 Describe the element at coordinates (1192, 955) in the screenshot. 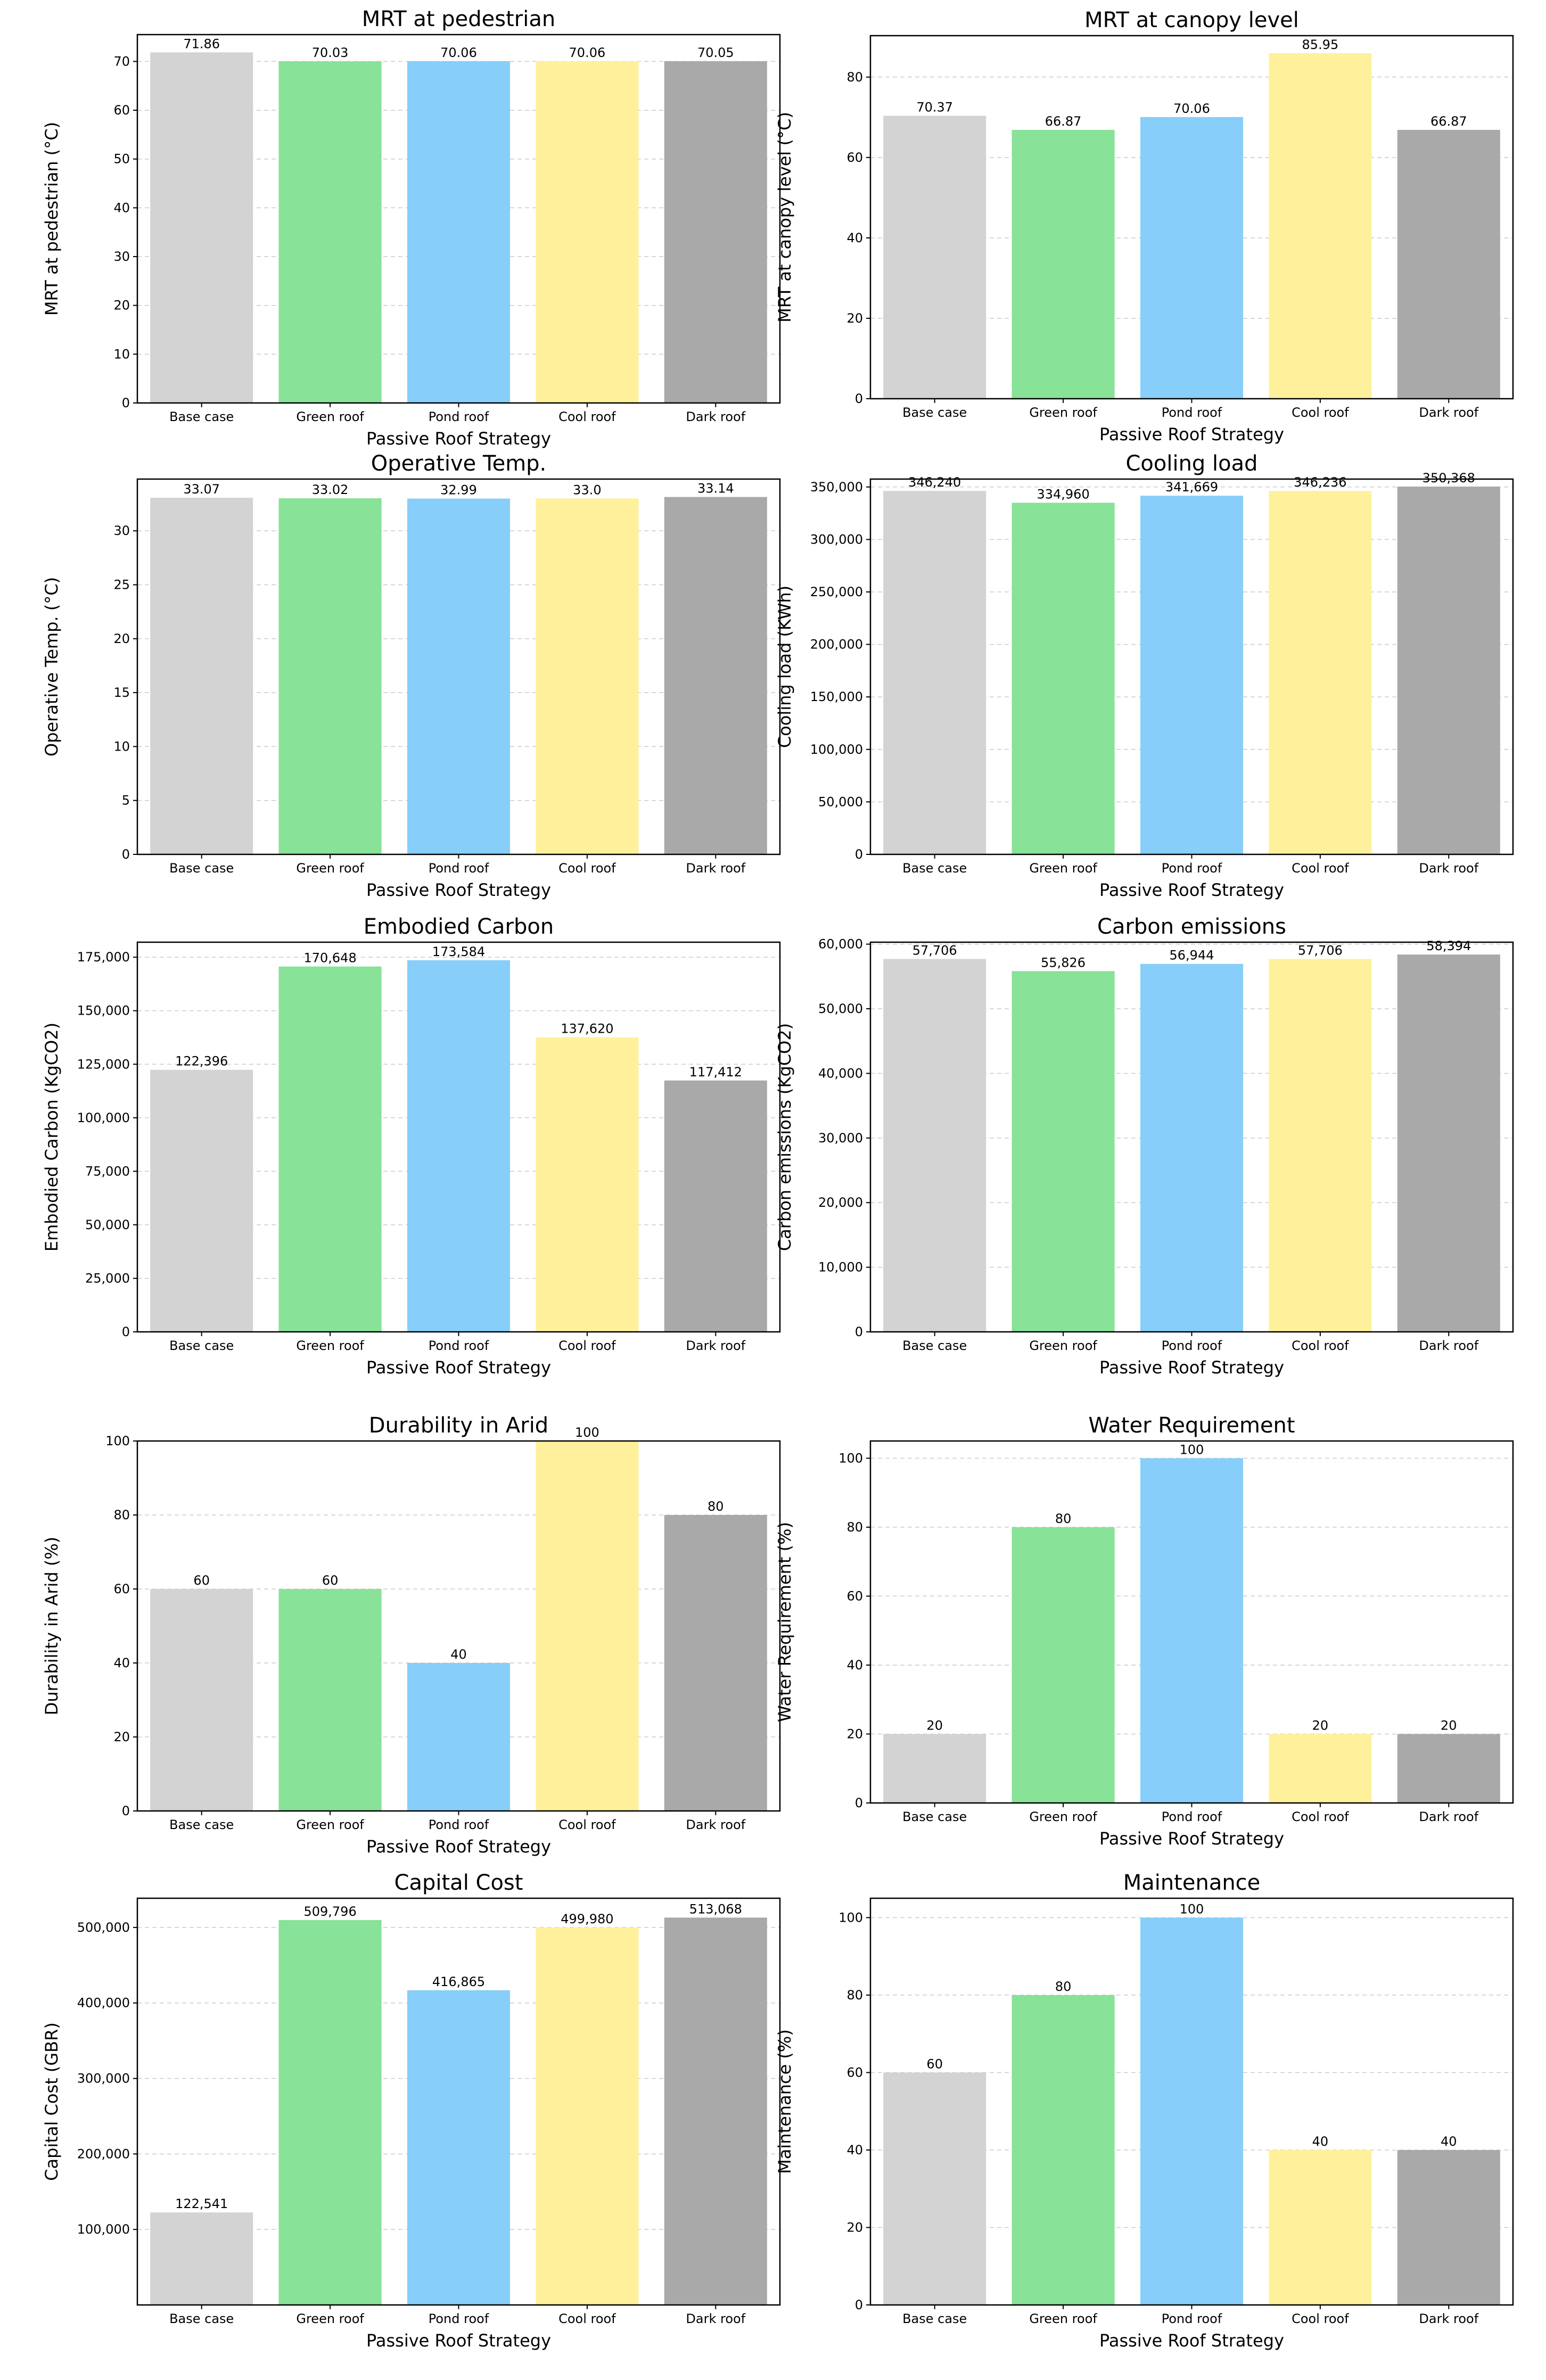

I see `value-label: 56,944` at that location.